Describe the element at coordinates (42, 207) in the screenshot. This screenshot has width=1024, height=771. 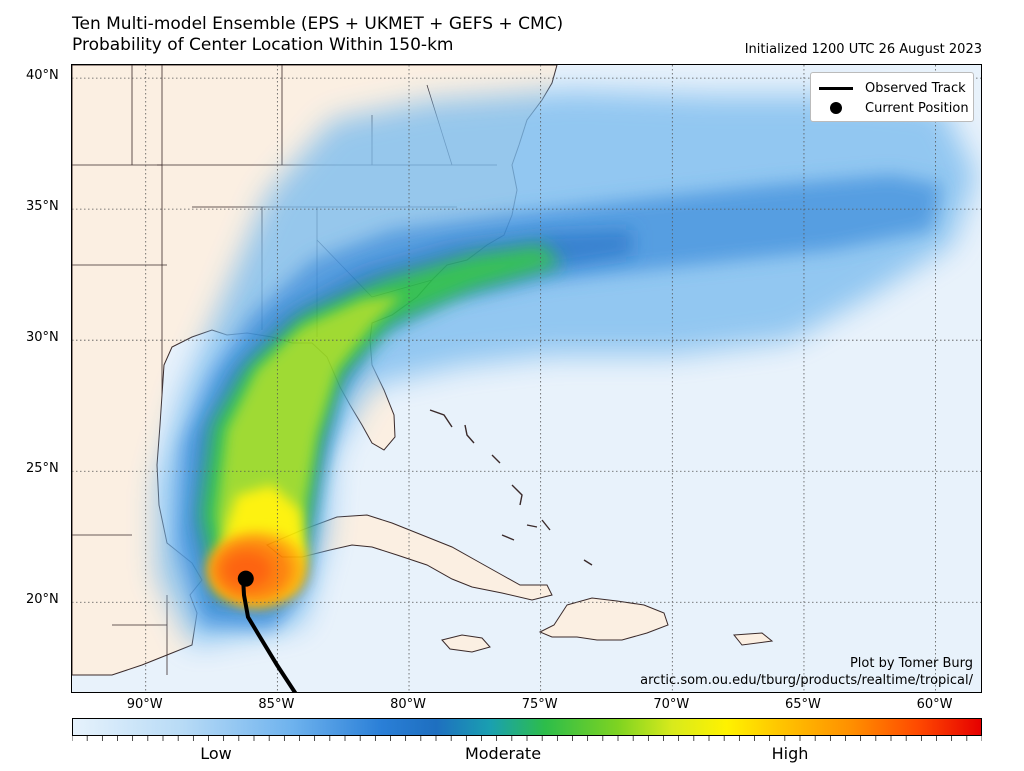
I see `latitude-label: 35°N` at that location.